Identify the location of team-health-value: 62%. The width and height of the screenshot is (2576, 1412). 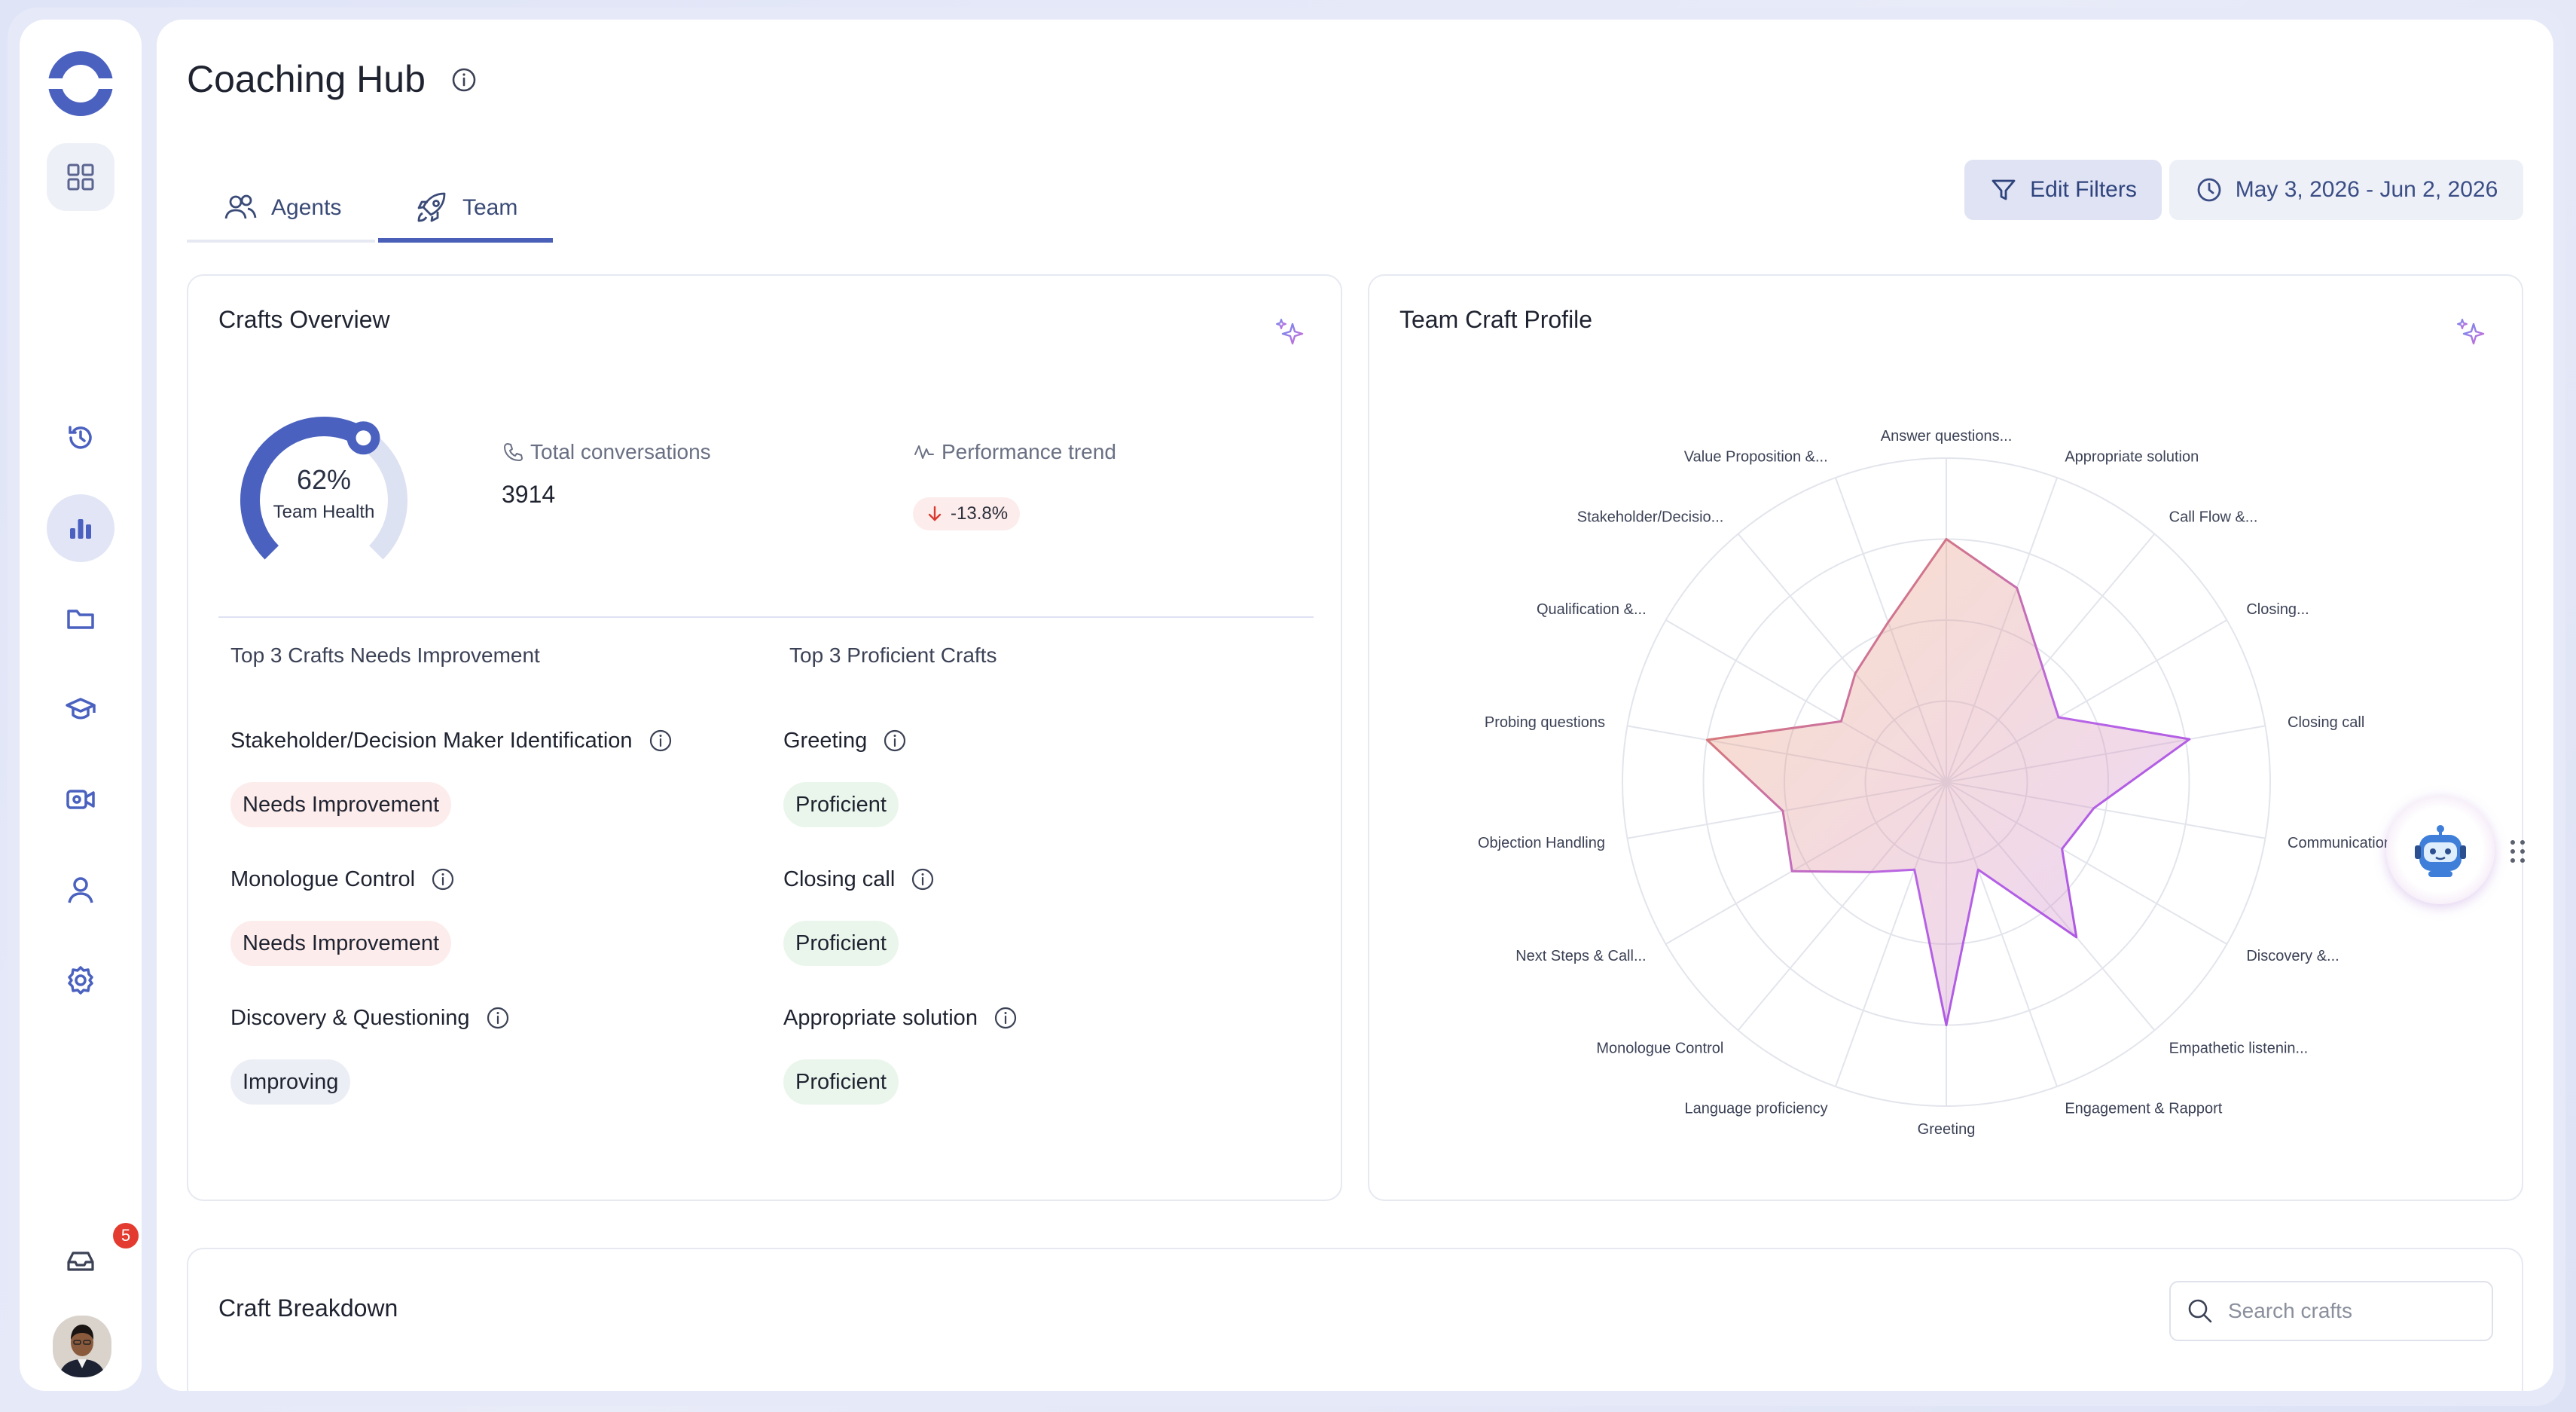
(324, 479).